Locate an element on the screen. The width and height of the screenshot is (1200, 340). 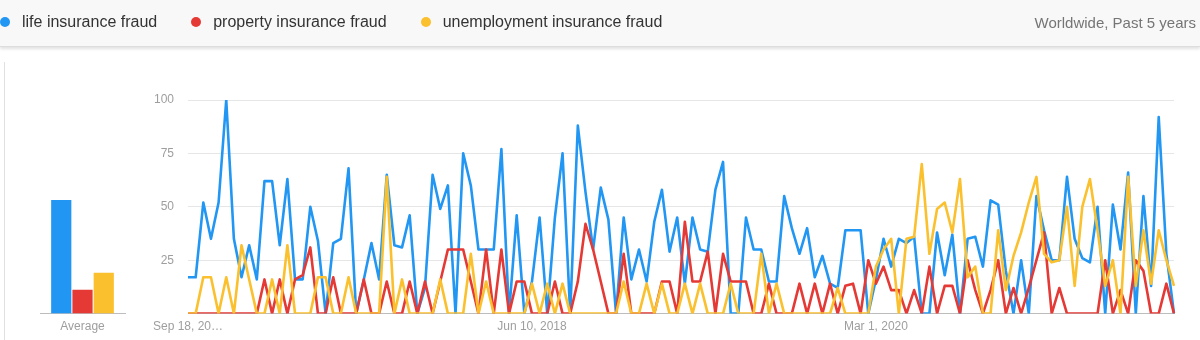
y-tick-label: 25 is located at coordinates (167, 259).